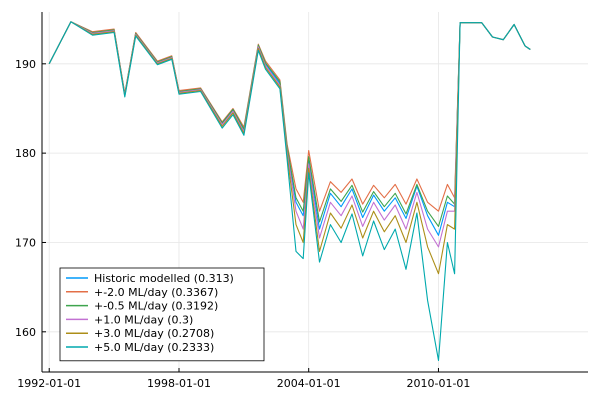 The image size is (600, 400). What do you see at coordinates (438, 383) in the screenshot?
I see `x-tick-label: 2010-01-01` at bounding box center [438, 383].